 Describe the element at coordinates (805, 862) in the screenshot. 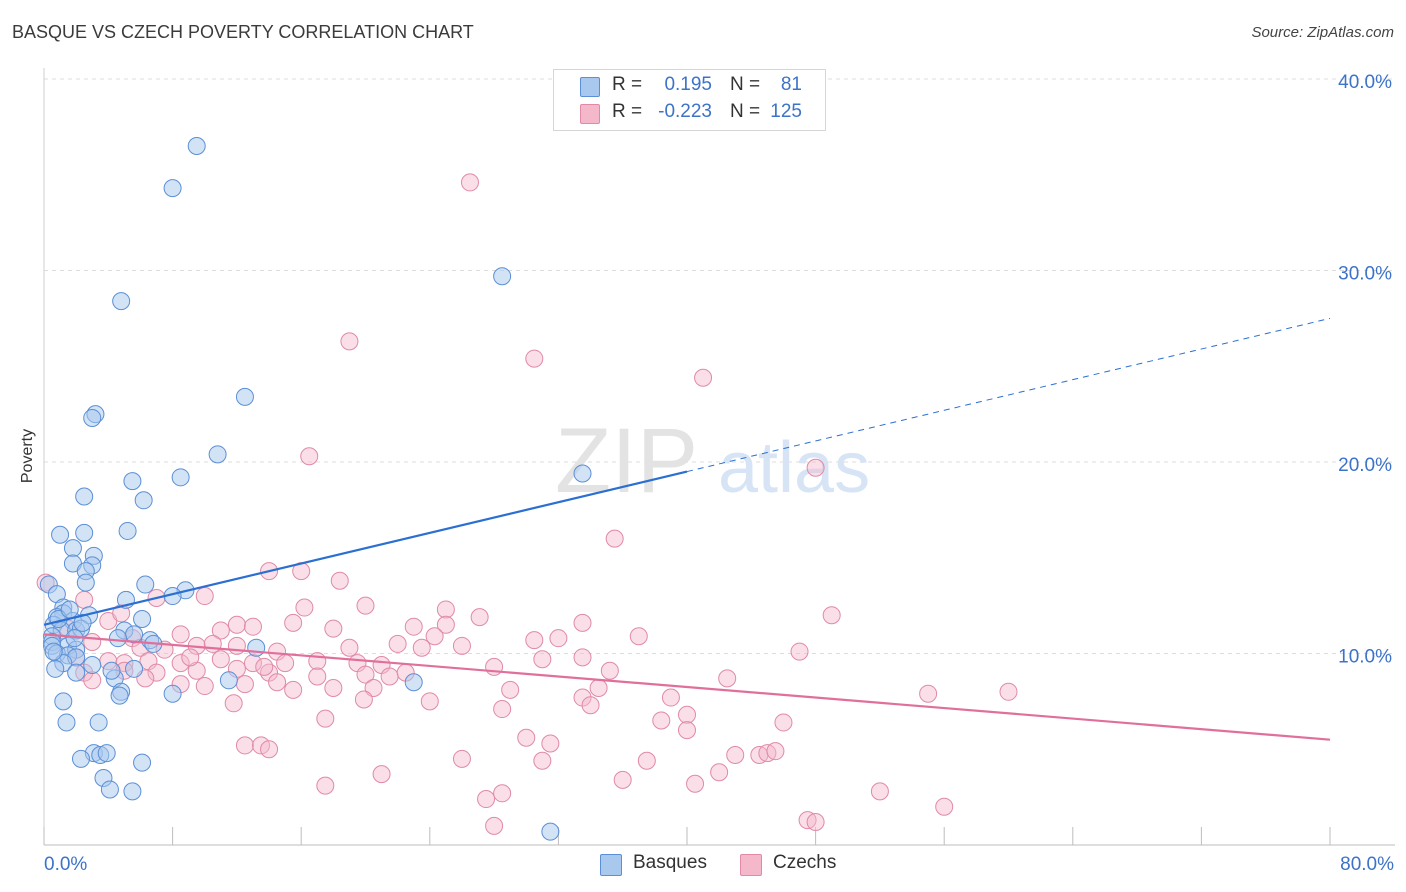

I see `czechs-legend-label: Czechs` at that location.